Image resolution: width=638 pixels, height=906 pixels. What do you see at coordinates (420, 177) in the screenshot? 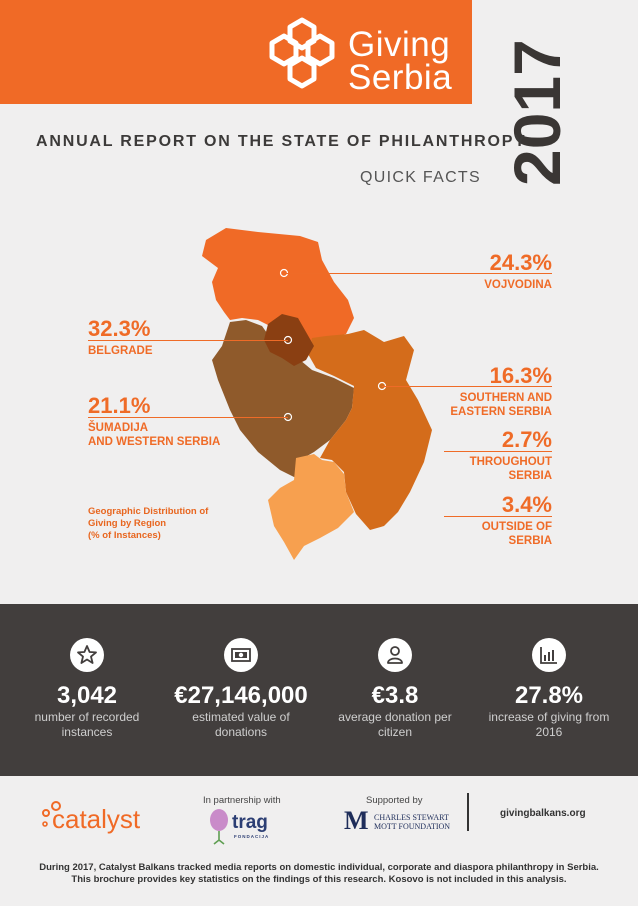
I see `quick-facts-subtitle: QUICK FACTS` at bounding box center [420, 177].